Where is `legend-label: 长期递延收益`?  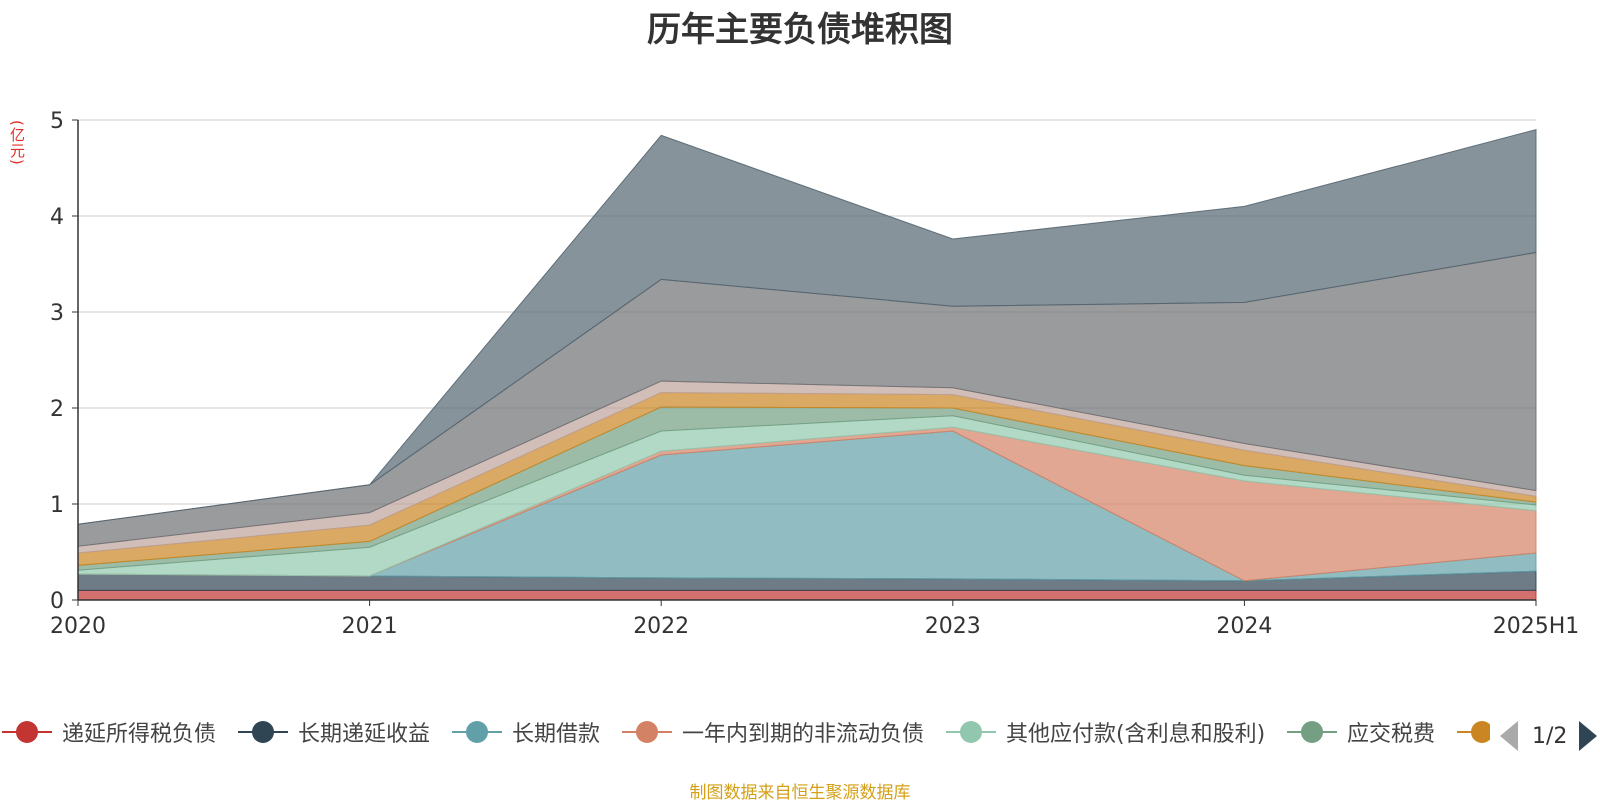
legend-label: 长期递延收益 is located at coordinates (364, 734).